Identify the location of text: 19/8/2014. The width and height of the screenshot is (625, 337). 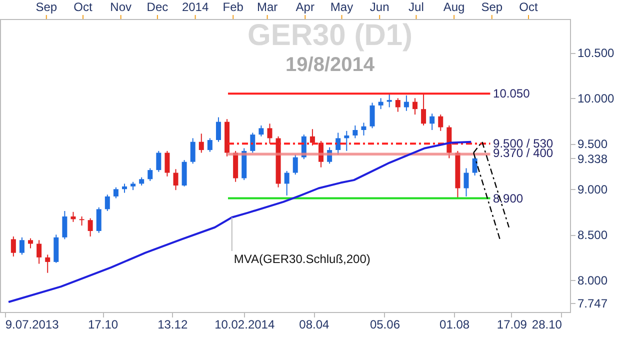
(331, 65).